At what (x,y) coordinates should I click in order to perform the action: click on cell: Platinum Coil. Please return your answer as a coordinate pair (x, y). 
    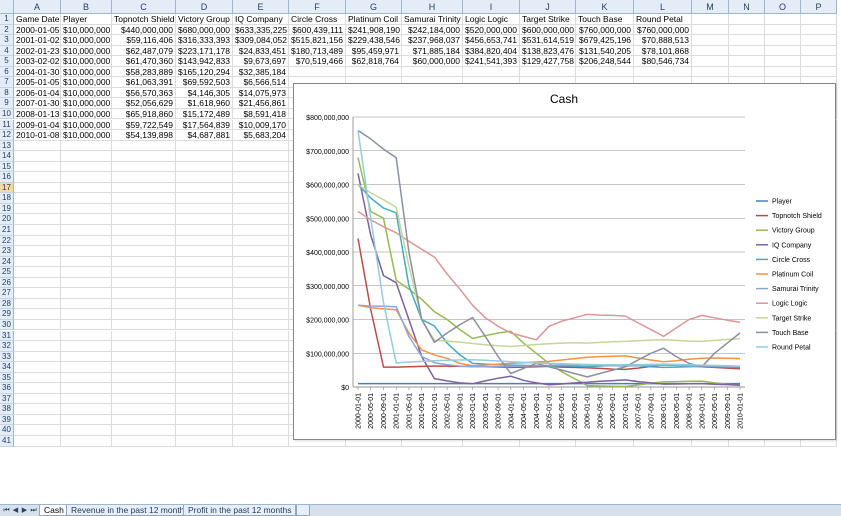
    Looking at the image, I should click on (374, 19).